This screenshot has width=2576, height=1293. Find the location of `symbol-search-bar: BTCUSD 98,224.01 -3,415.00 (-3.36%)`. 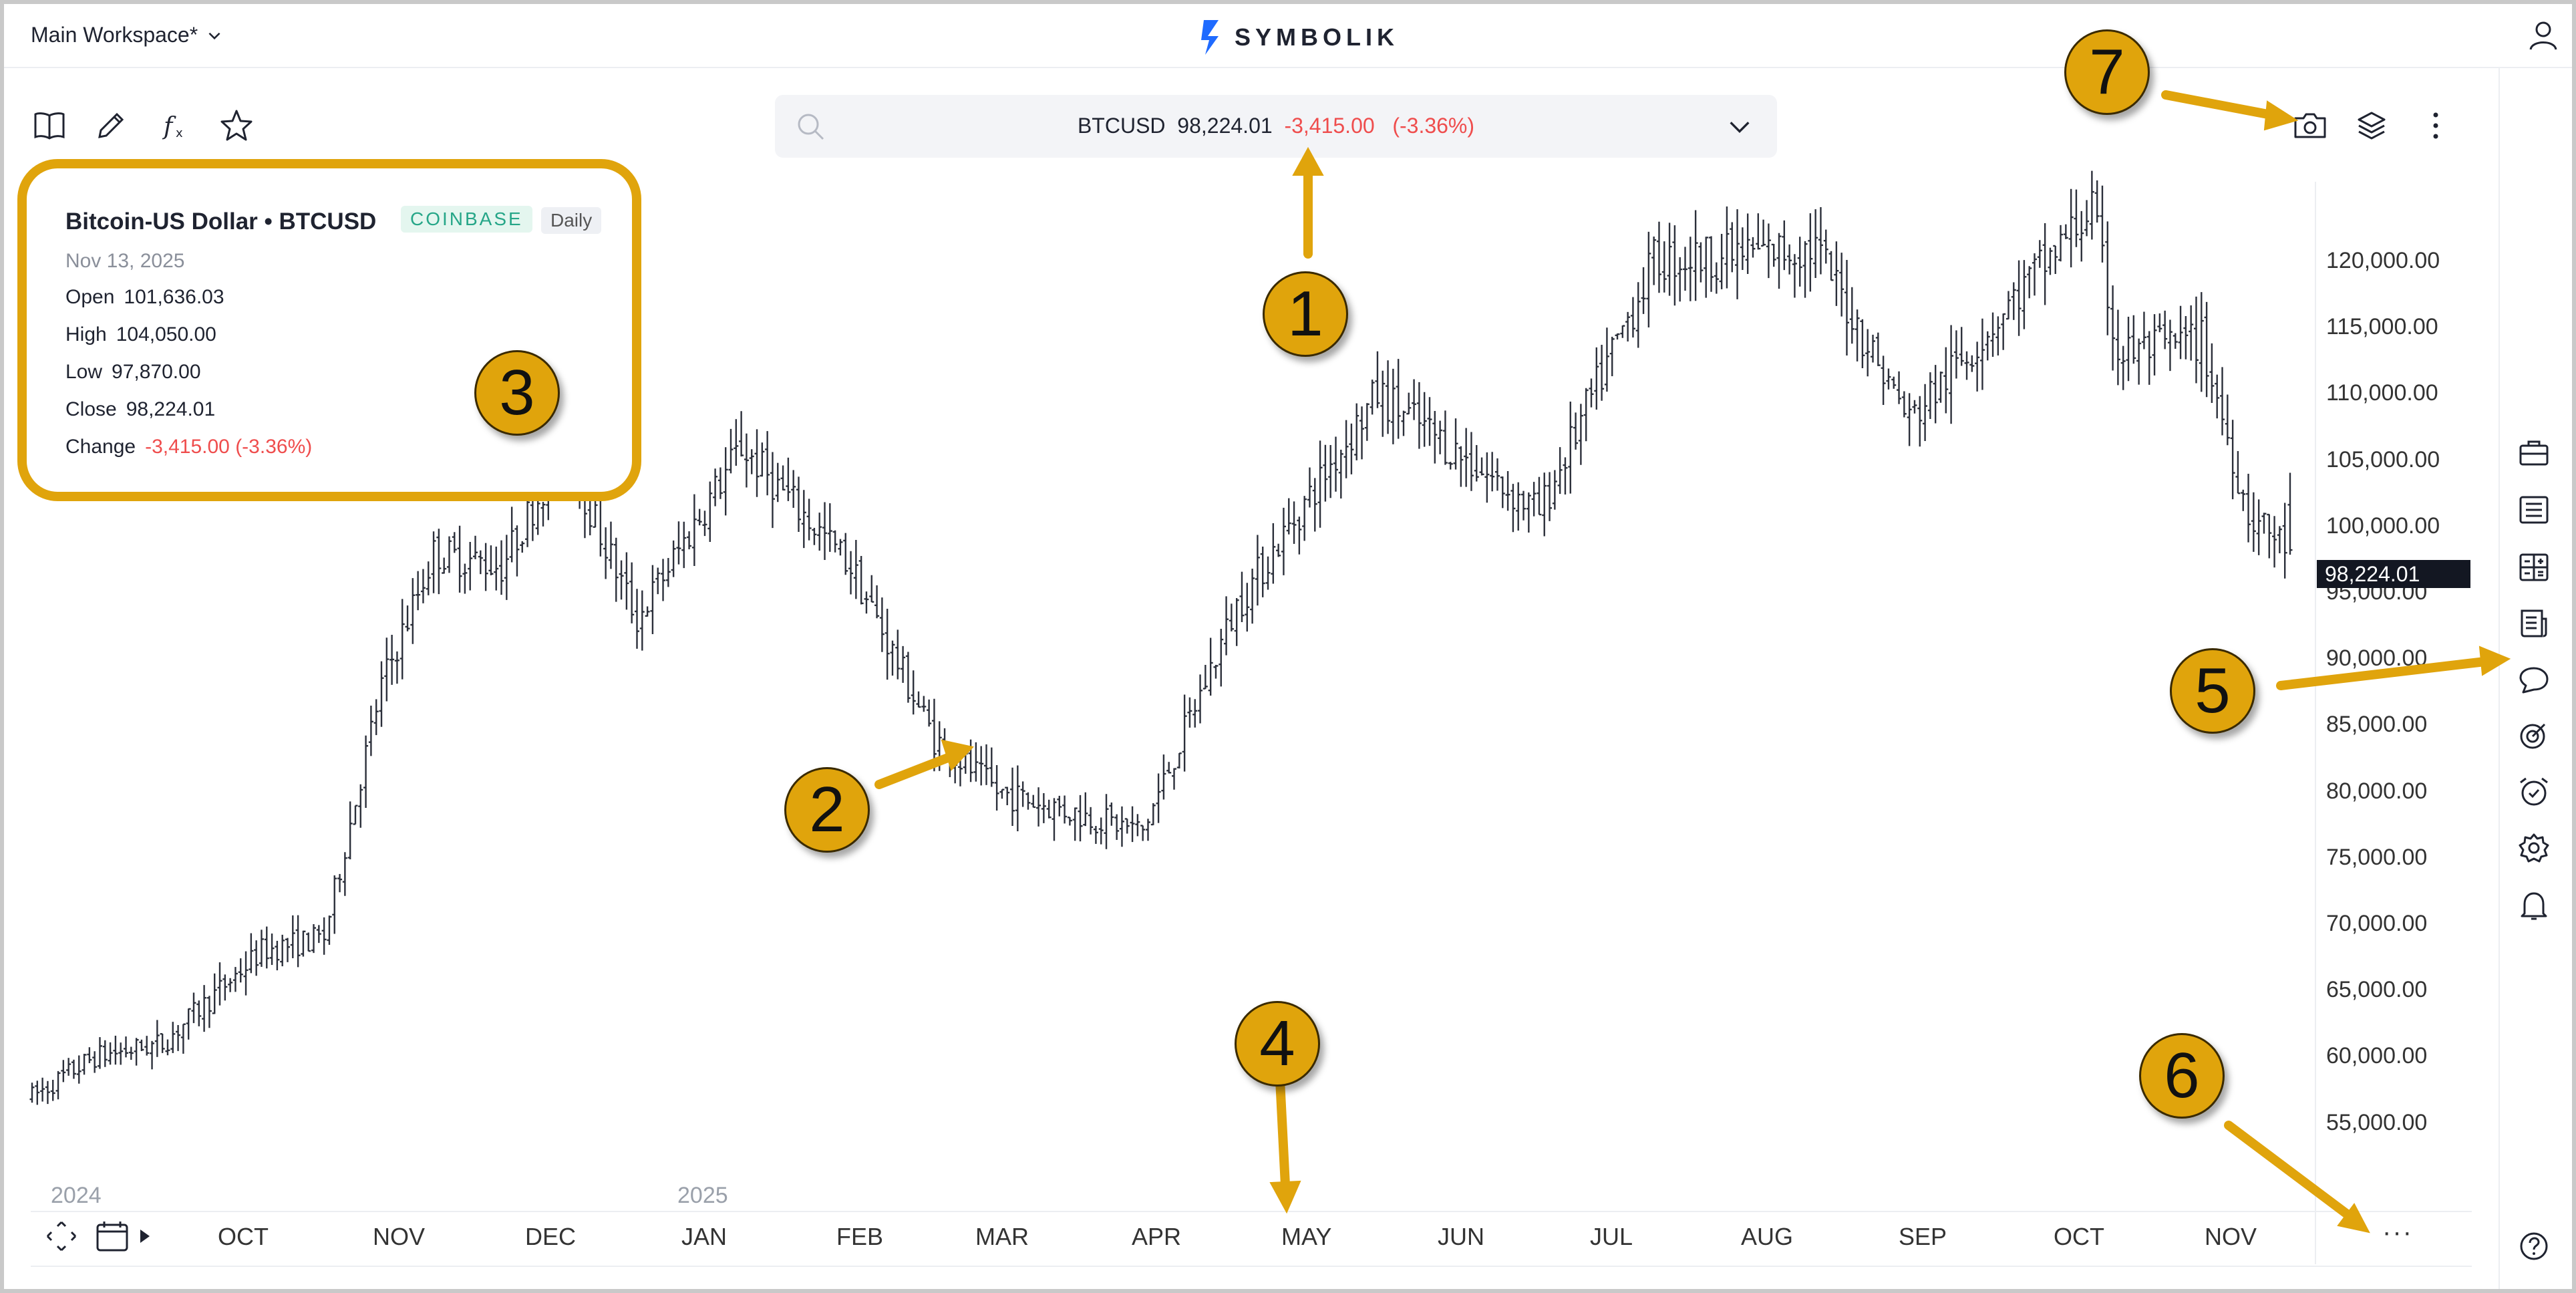

symbol-search-bar: BTCUSD 98,224.01 -3,415.00 (-3.36%) is located at coordinates (1276, 126).